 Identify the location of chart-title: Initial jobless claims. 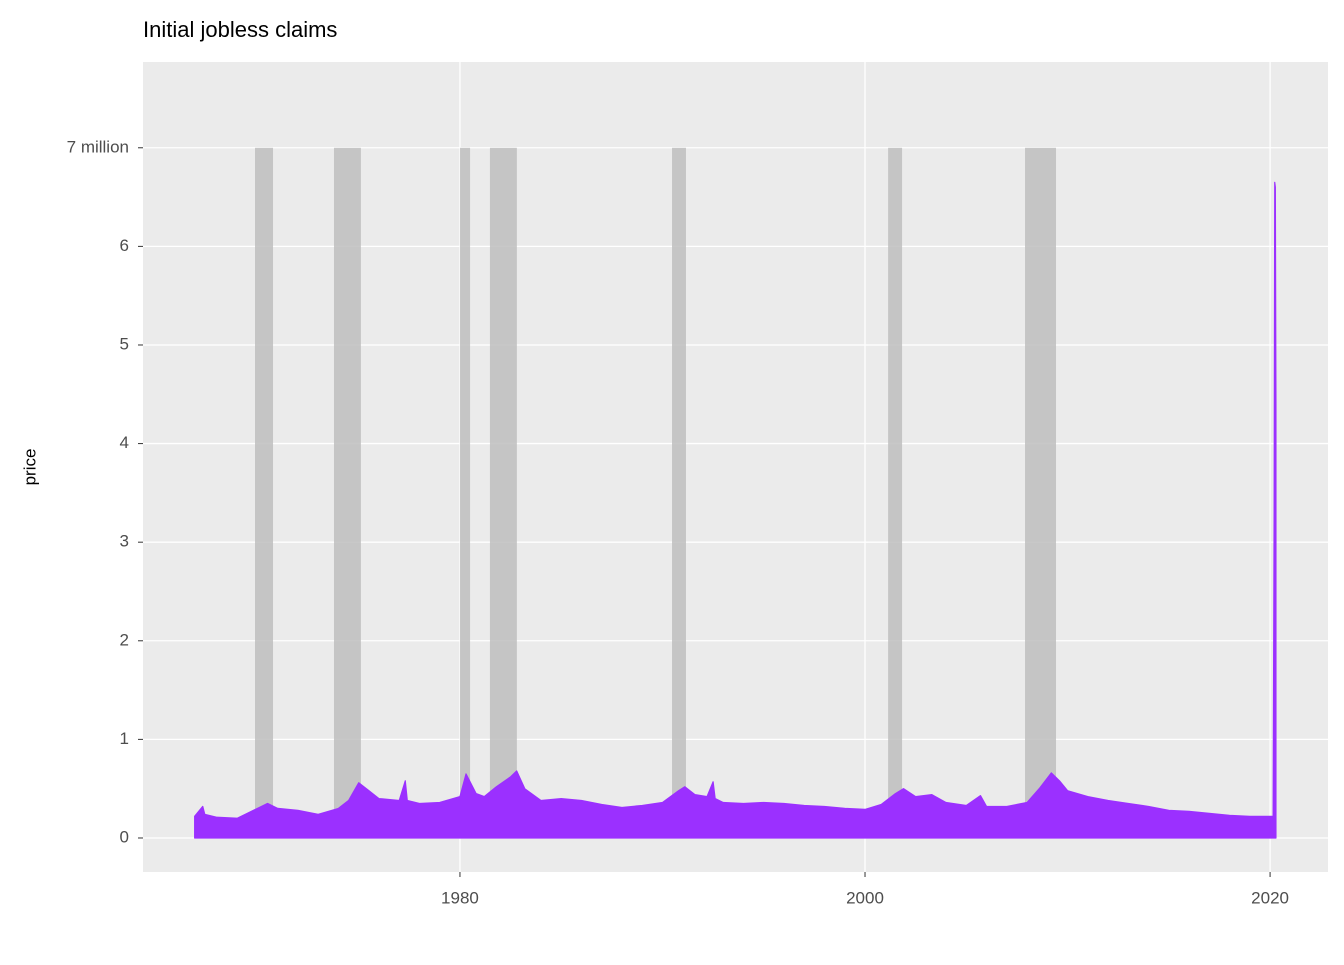
(240, 29).